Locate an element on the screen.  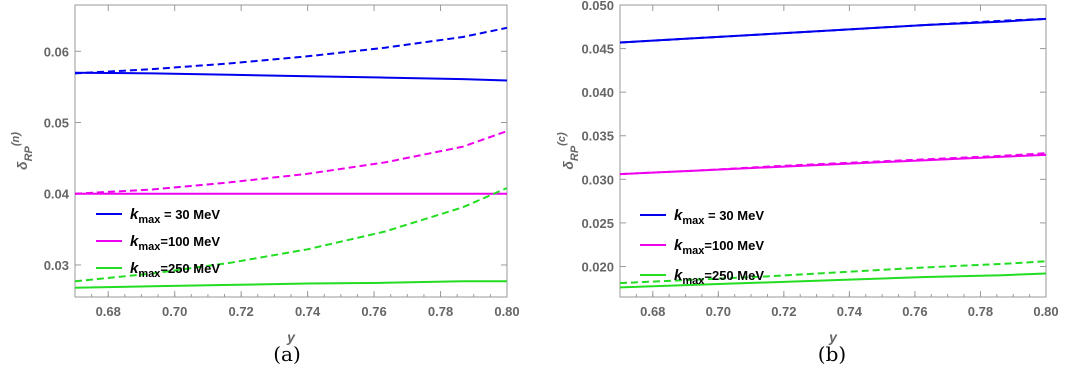
y-tick-label: 0.035 is located at coordinates (597, 136).